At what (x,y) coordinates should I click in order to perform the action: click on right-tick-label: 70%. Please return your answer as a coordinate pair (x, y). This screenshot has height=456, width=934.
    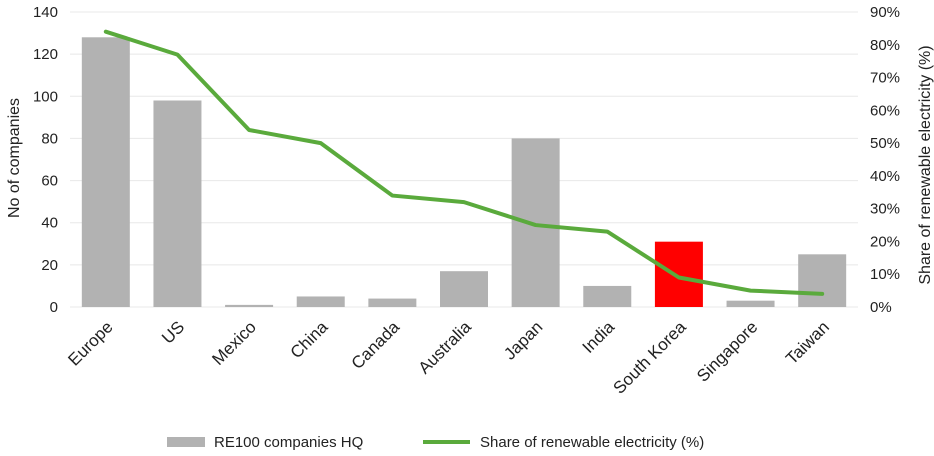
    Looking at the image, I should click on (885, 78).